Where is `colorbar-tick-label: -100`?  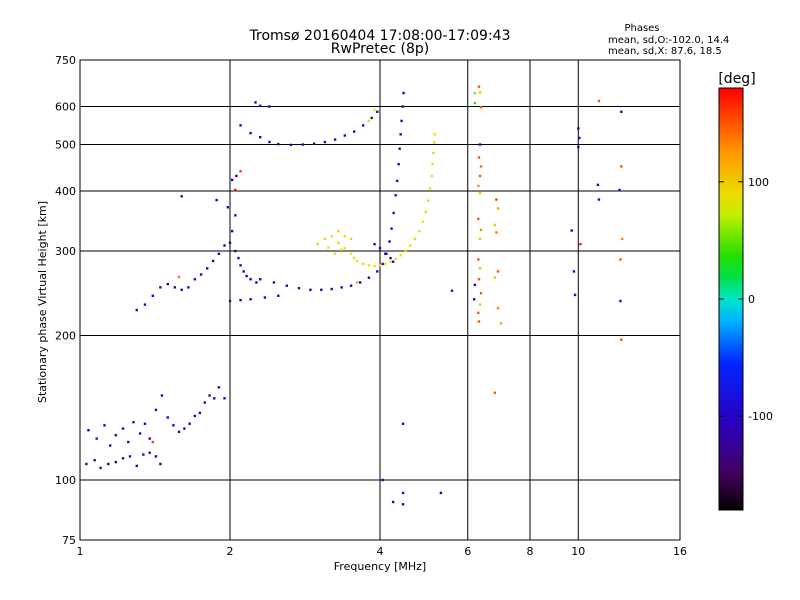 colorbar-tick-label: -100 is located at coordinates (760, 416).